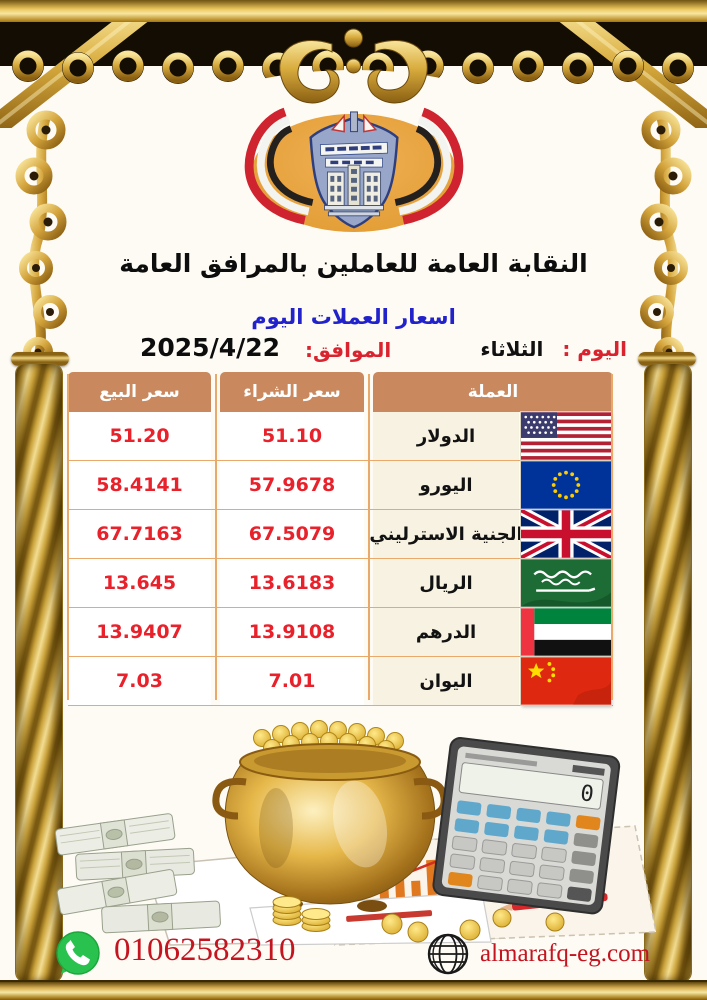 The height and width of the screenshot is (1000, 707). I want to click on website-url: almarafq-eg.com, so click(565, 953).